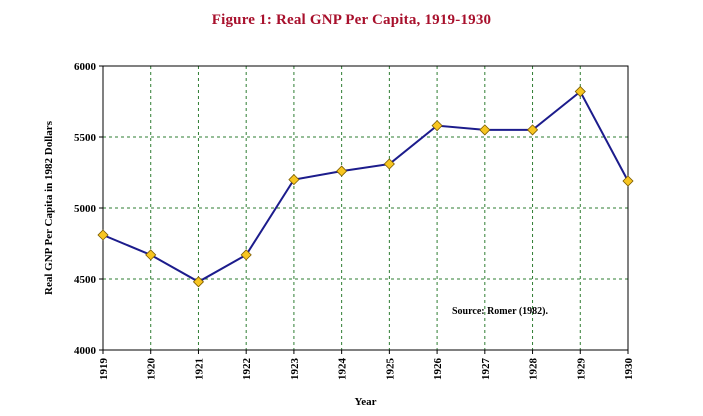 The image size is (703, 416). Describe the element at coordinates (343, 369) in the screenshot. I see `x-tick-label: 1924` at that location.